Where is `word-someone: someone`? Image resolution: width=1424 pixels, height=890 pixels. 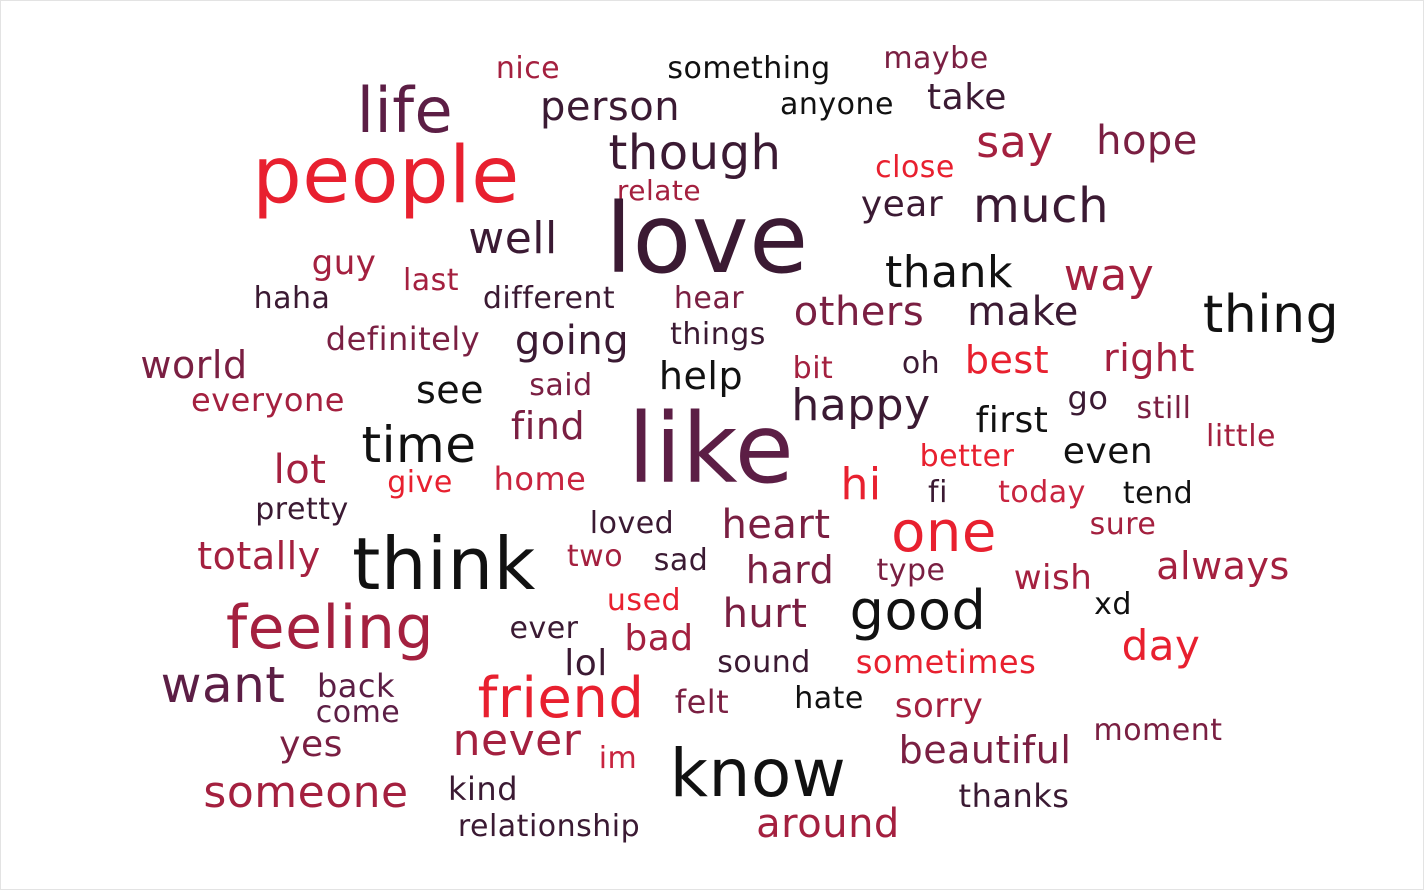 word-someone: someone is located at coordinates (306, 792).